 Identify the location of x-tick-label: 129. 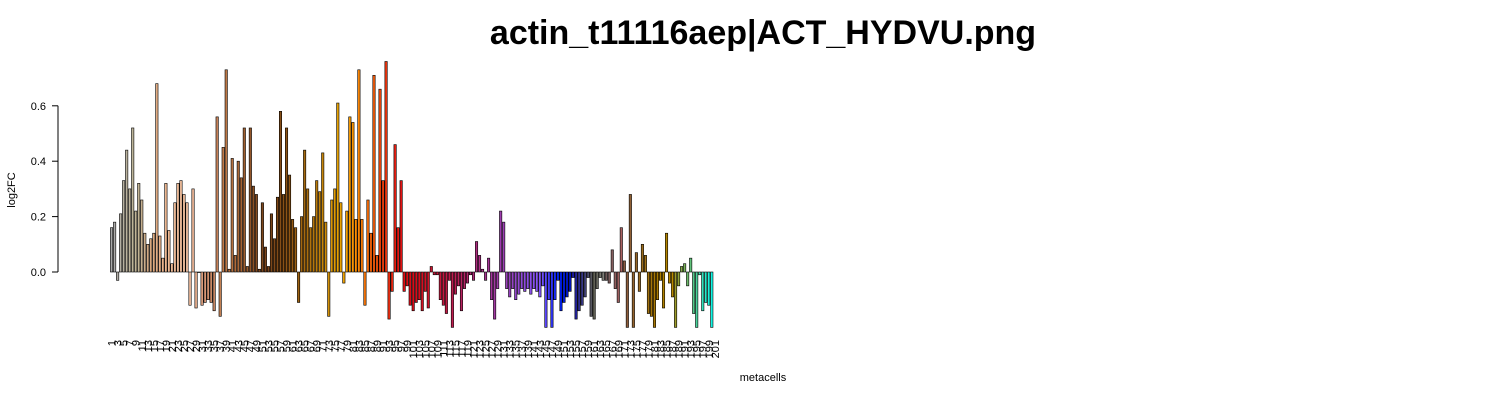
(499, 349).